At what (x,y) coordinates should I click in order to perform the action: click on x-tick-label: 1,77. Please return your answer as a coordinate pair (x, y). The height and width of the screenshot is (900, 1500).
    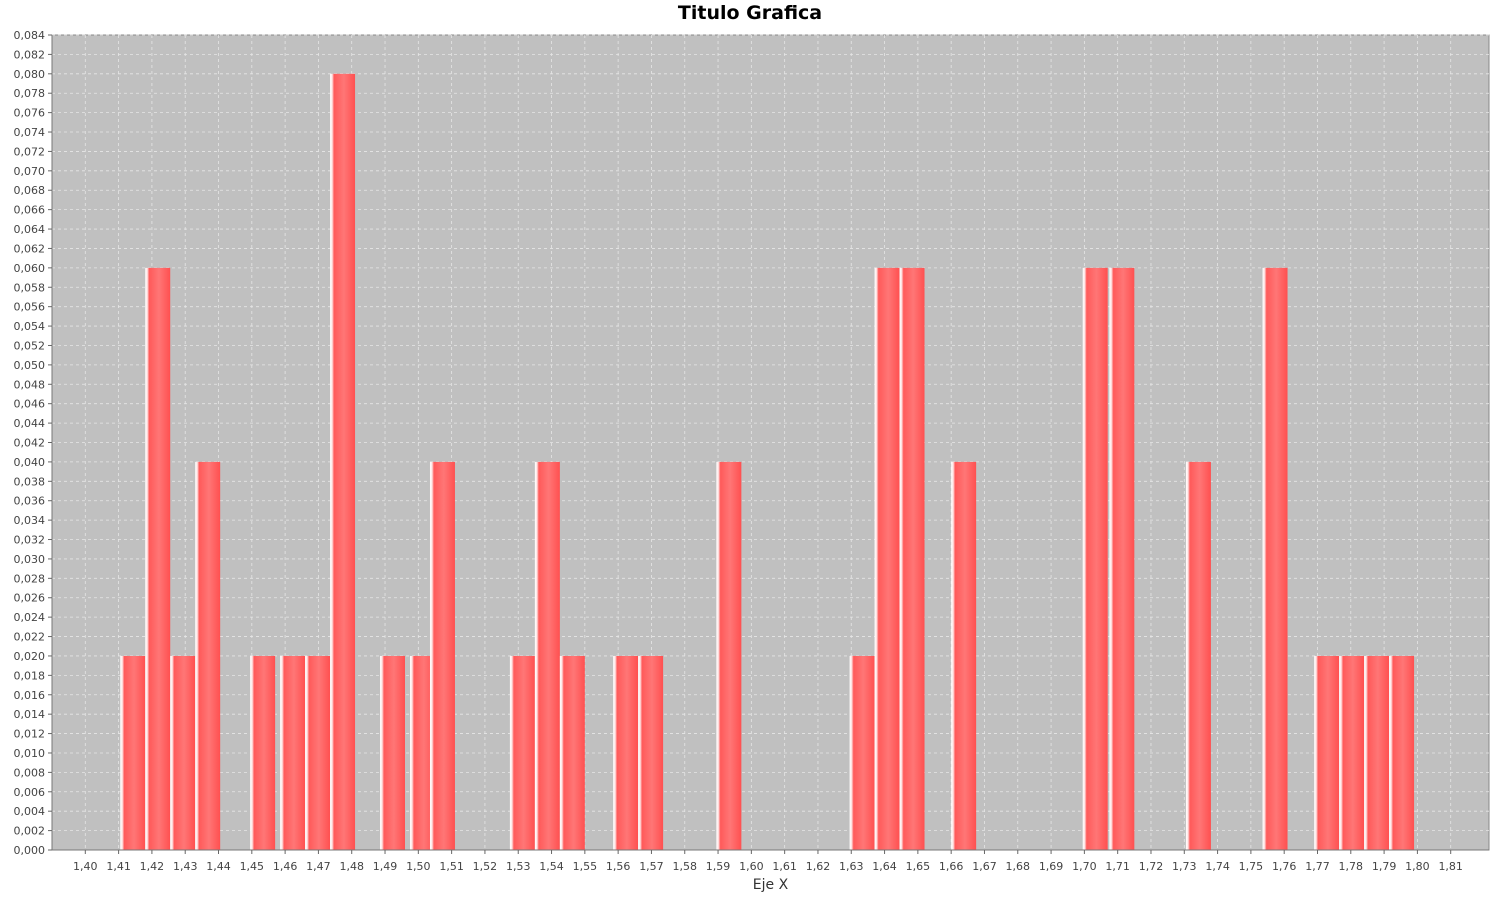
    Looking at the image, I should click on (1317, 866).